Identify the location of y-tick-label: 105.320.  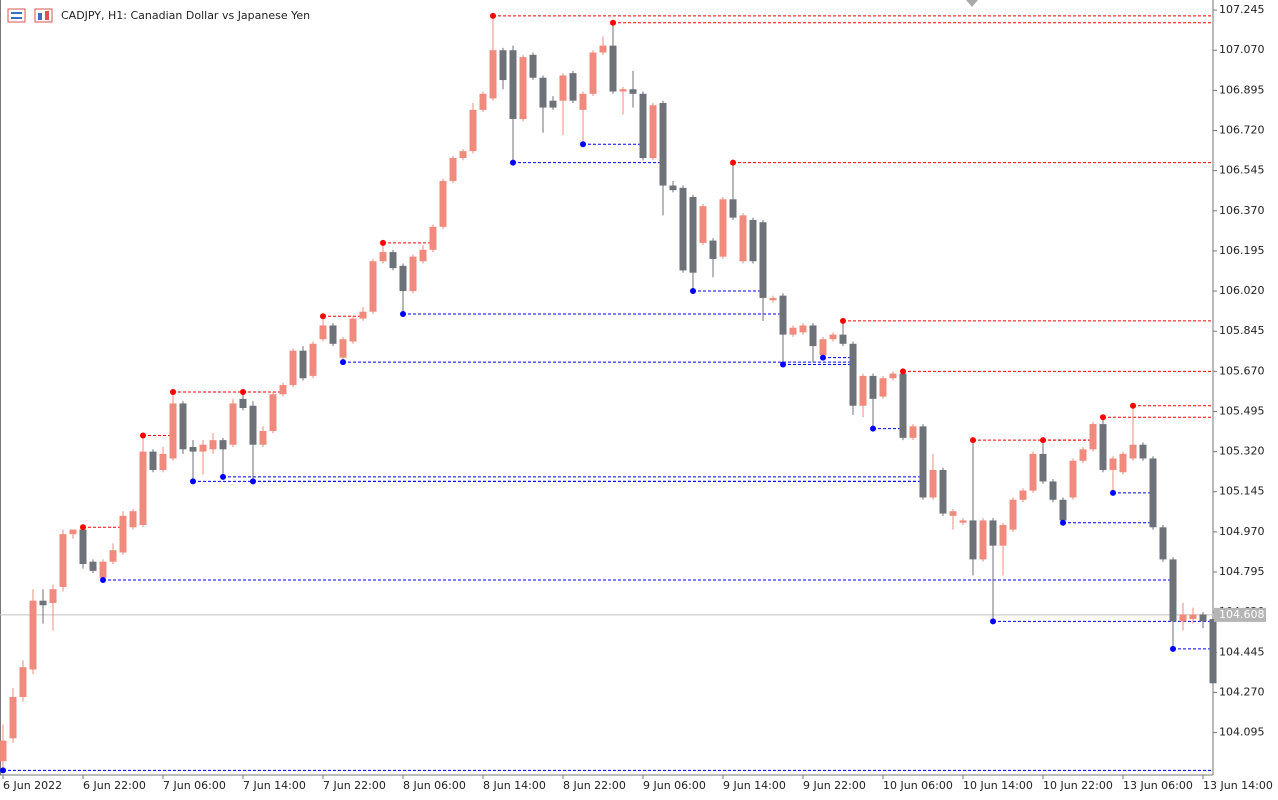
(1242, 451).